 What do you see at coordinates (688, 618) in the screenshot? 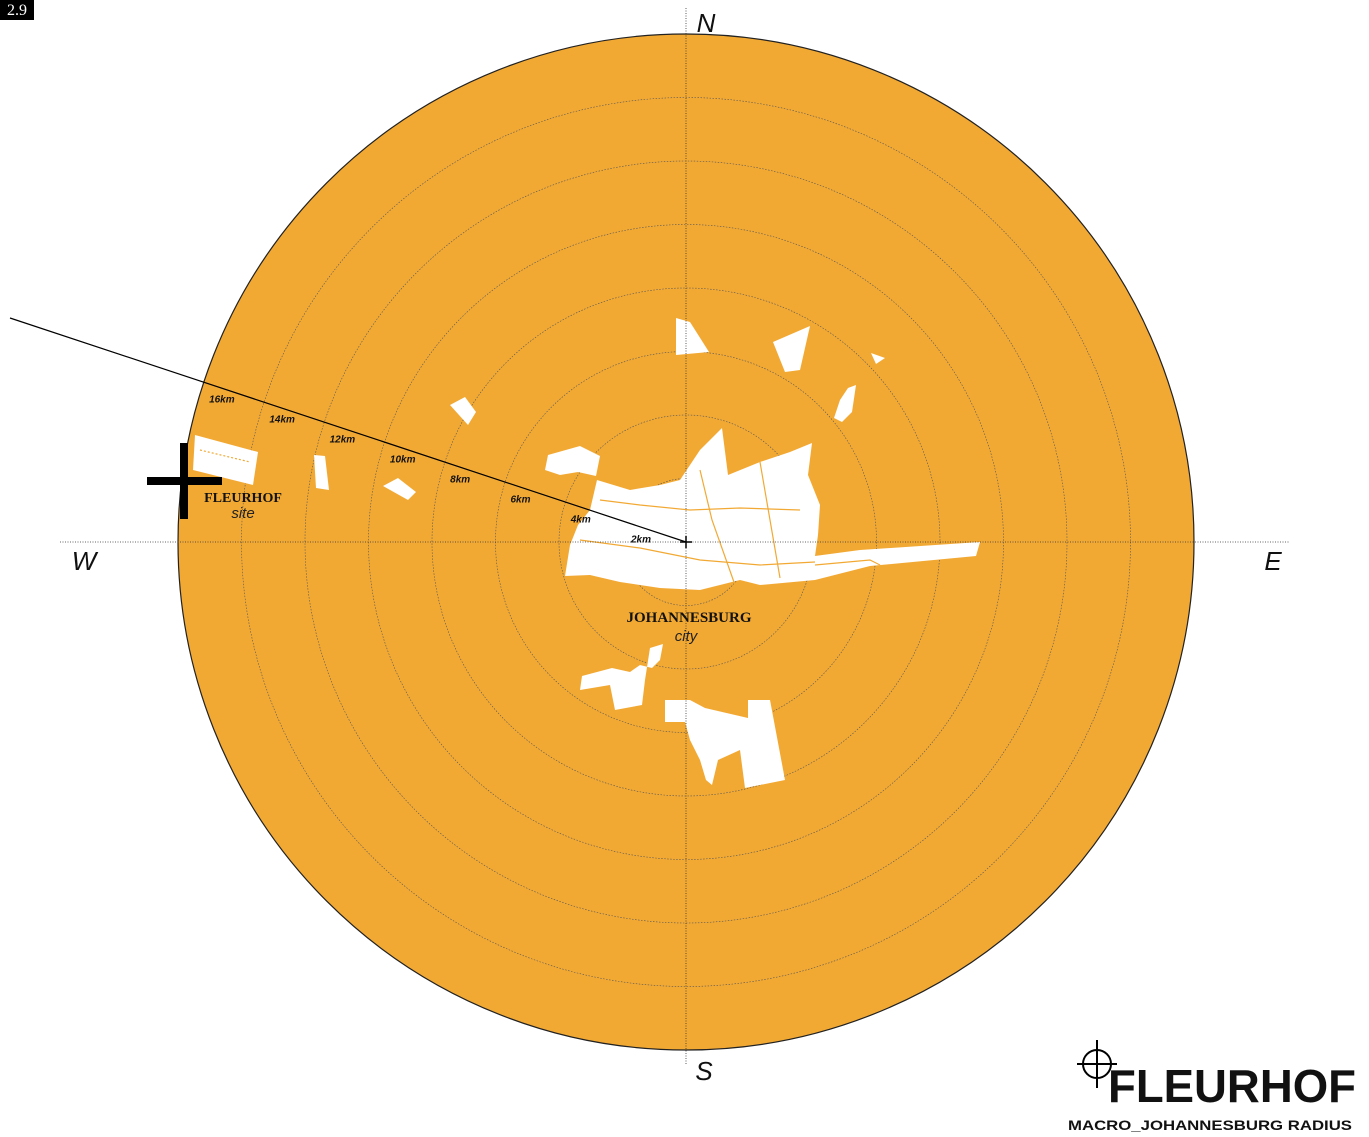
I see `city-name: JOHANNESBURG` at bounding box center [688, 618].